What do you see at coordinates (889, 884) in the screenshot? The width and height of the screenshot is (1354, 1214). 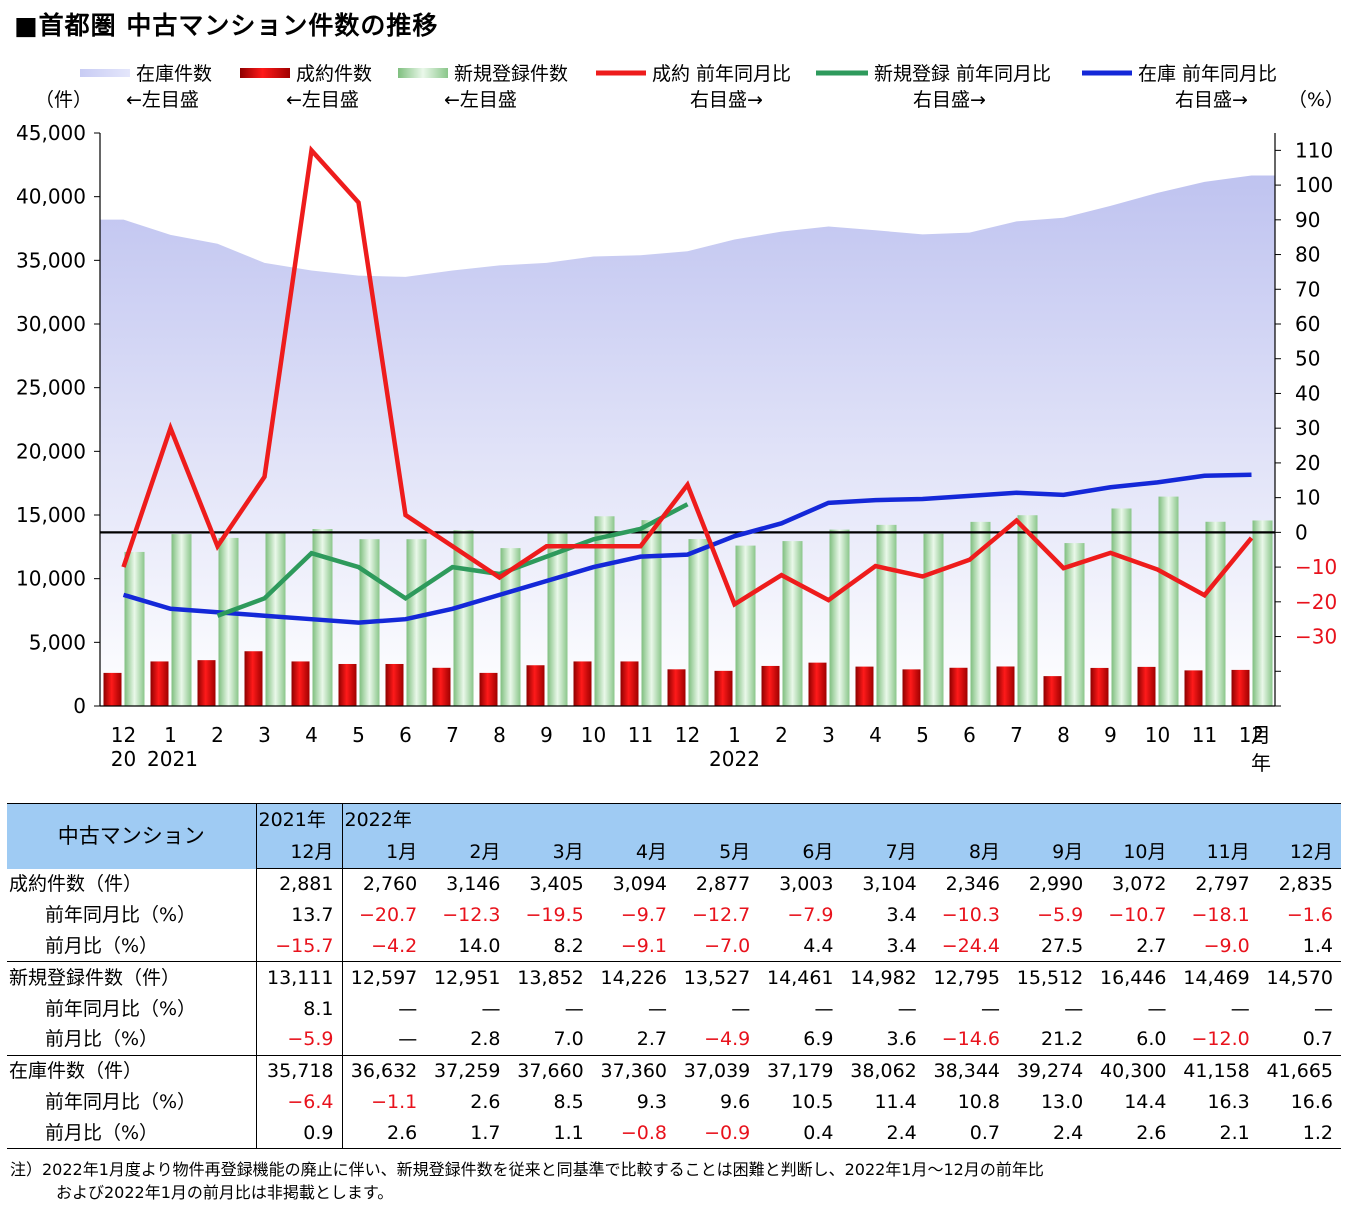 I see `table-cell: 3,104` at bounding box center [889, 884].